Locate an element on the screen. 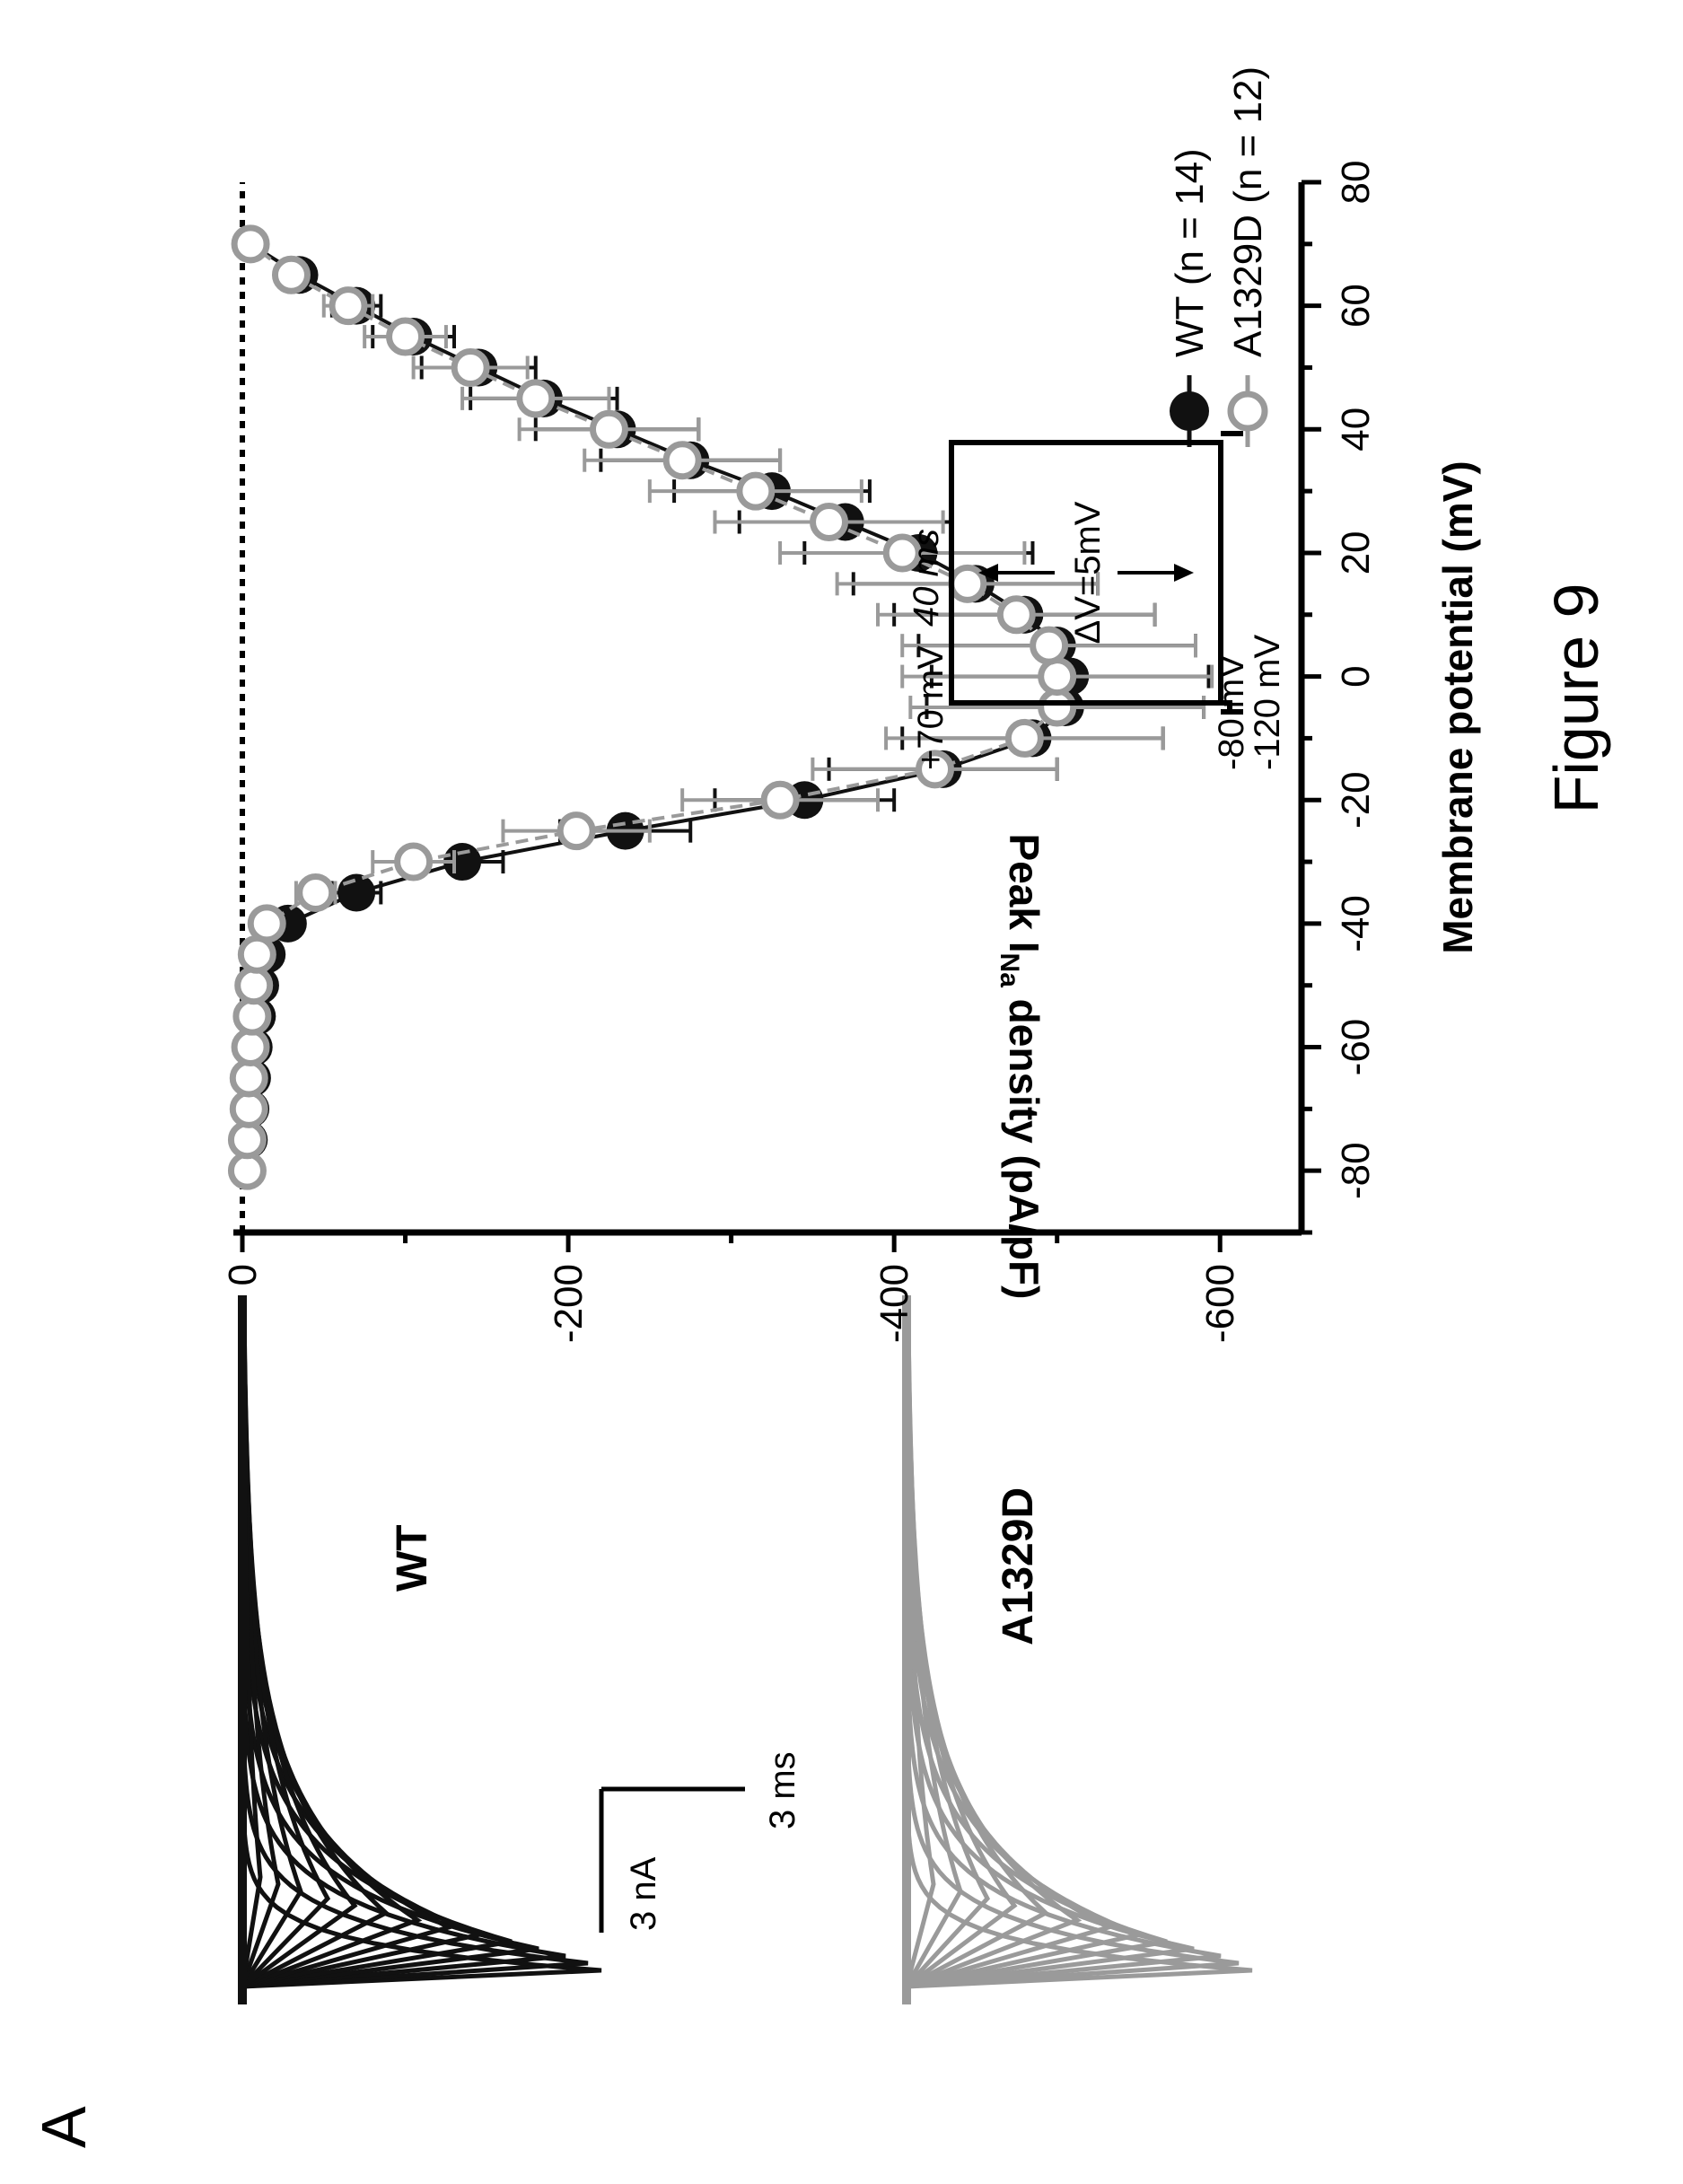  protocol-trace is located at coordinates (1090, 576).